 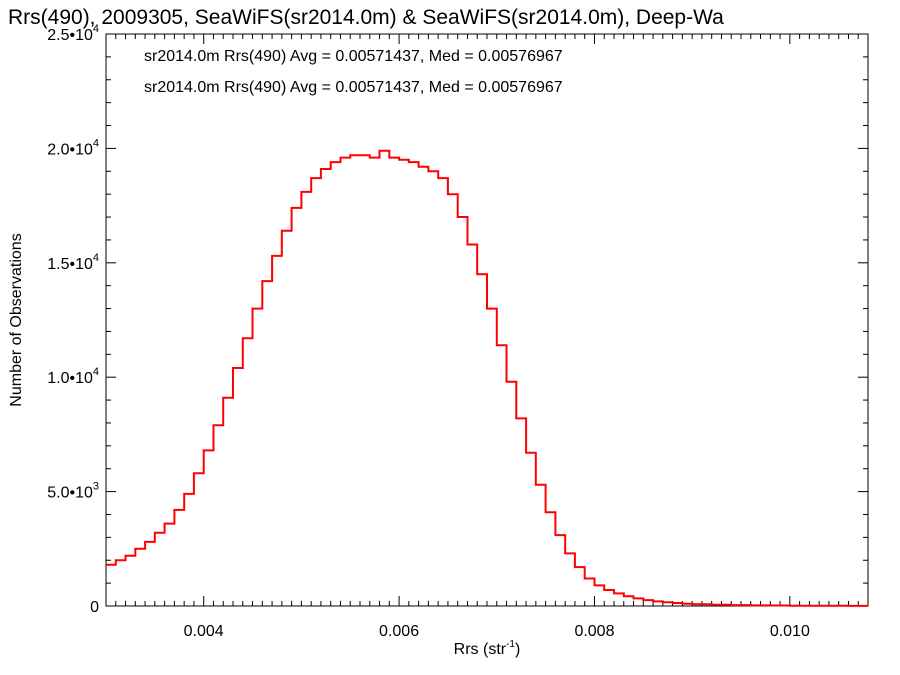 What do you see at coordinates (16, 319) in the screenshot?
I see `y-axis-label: Number of Observations` at bounding box center [16, 319].